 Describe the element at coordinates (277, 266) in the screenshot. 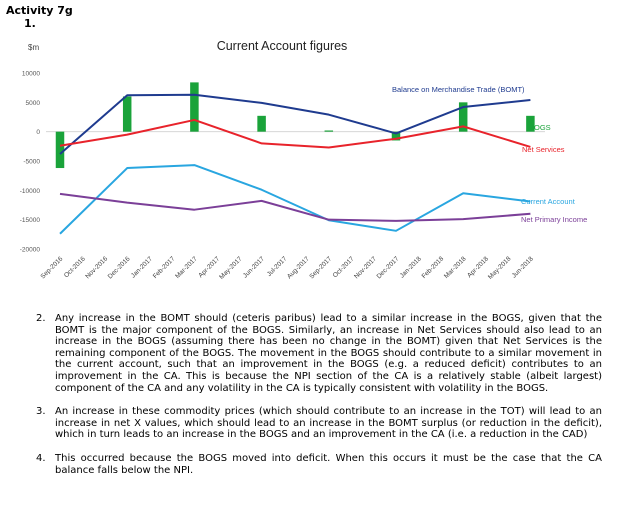

I see `x-tick-label: Jul-2017` at that location.